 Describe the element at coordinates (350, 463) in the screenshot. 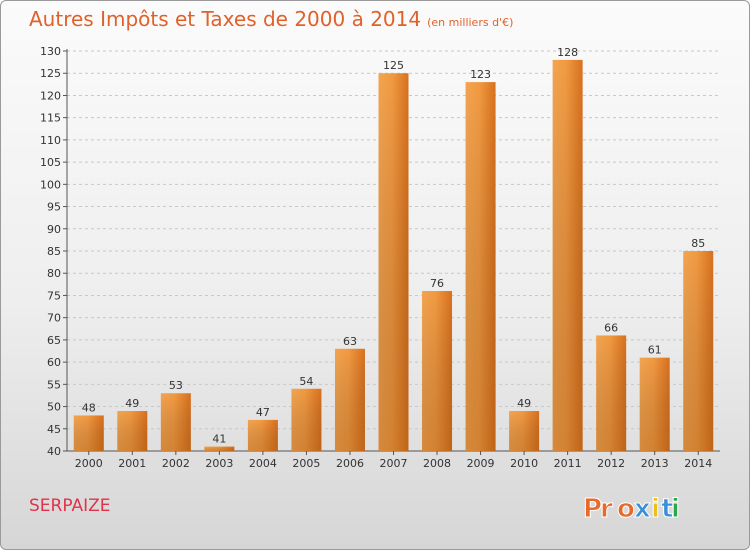

I see `x-tick-label: 2006` at that location.